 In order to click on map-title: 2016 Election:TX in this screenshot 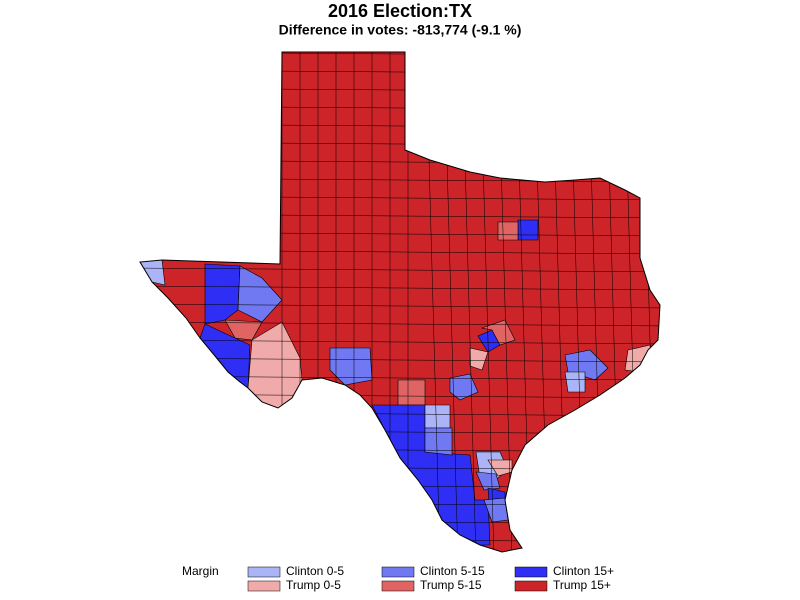, I will do `click(400, 11)`.